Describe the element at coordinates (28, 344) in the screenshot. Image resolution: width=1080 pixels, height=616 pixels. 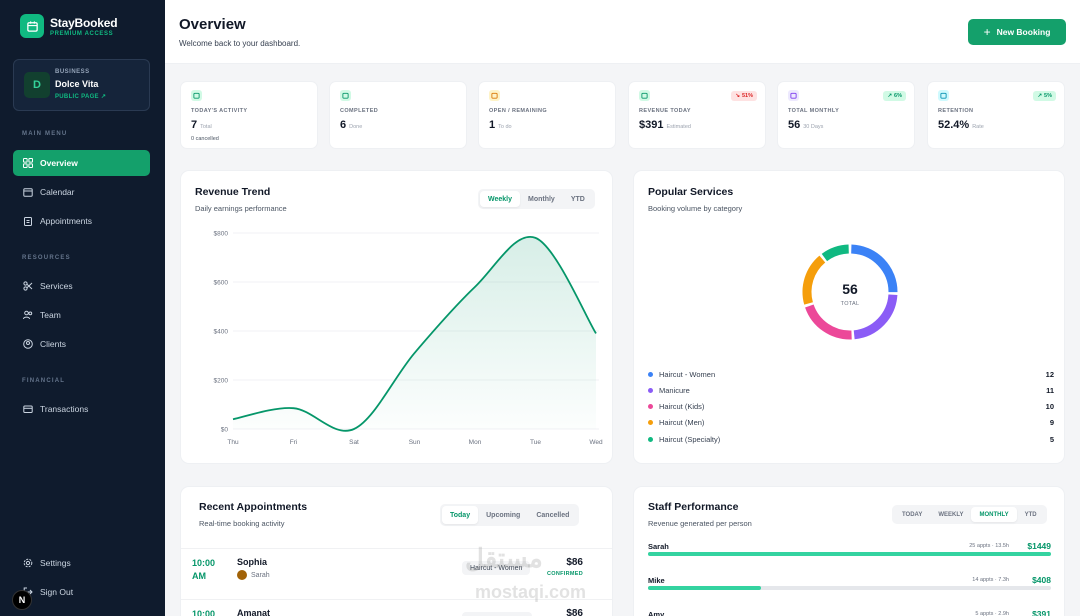
I see `user-circle-icon` at that location.